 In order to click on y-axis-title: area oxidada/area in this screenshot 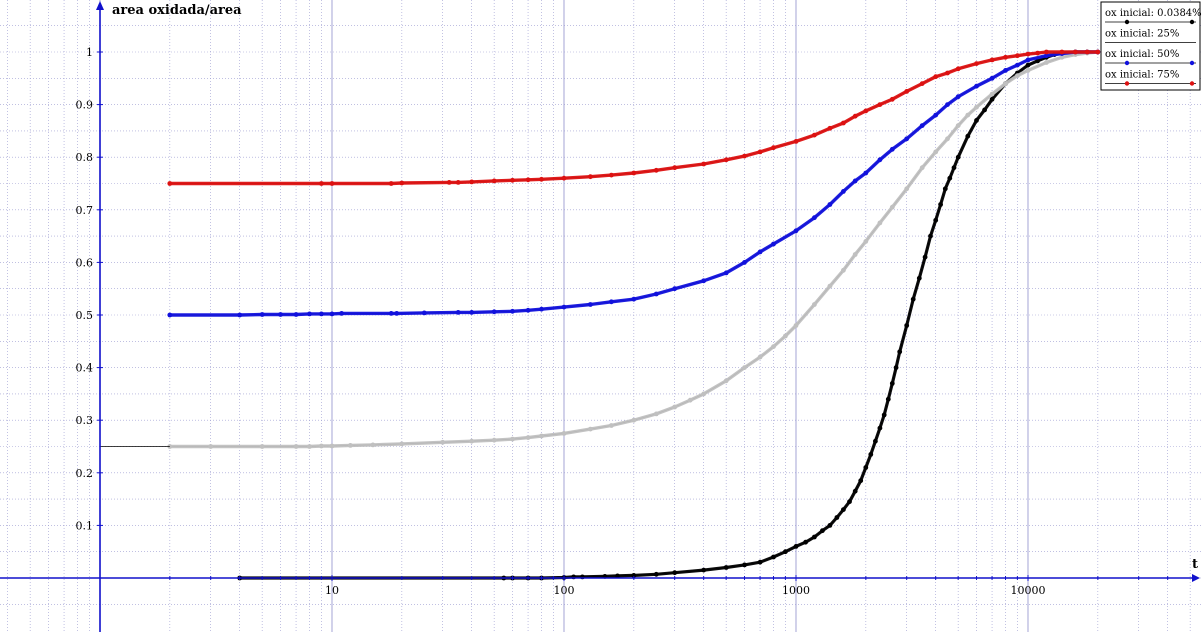, I will do `click(177, 10)`.